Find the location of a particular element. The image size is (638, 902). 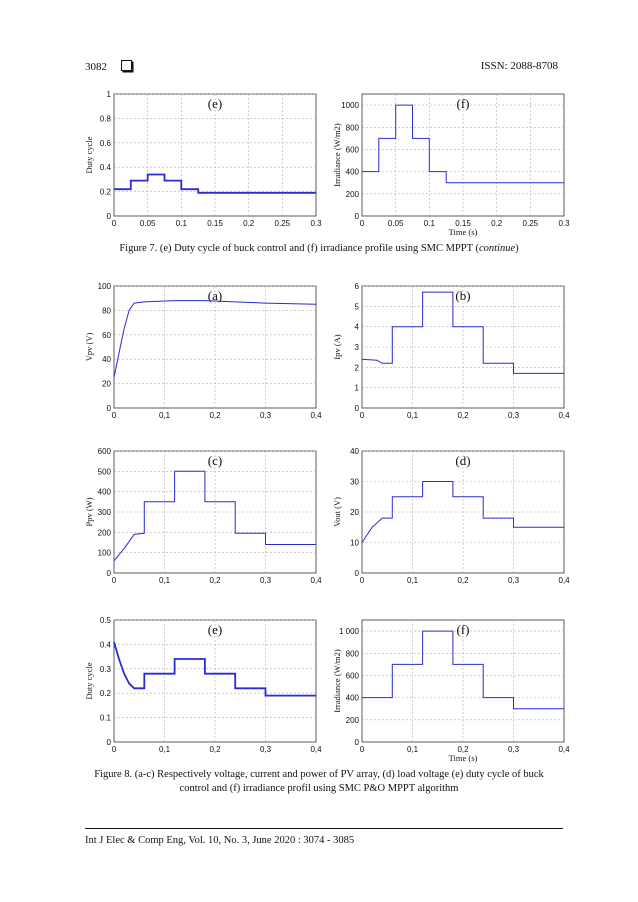

y-tick-label: 400 is located at coordinates (105, 492).